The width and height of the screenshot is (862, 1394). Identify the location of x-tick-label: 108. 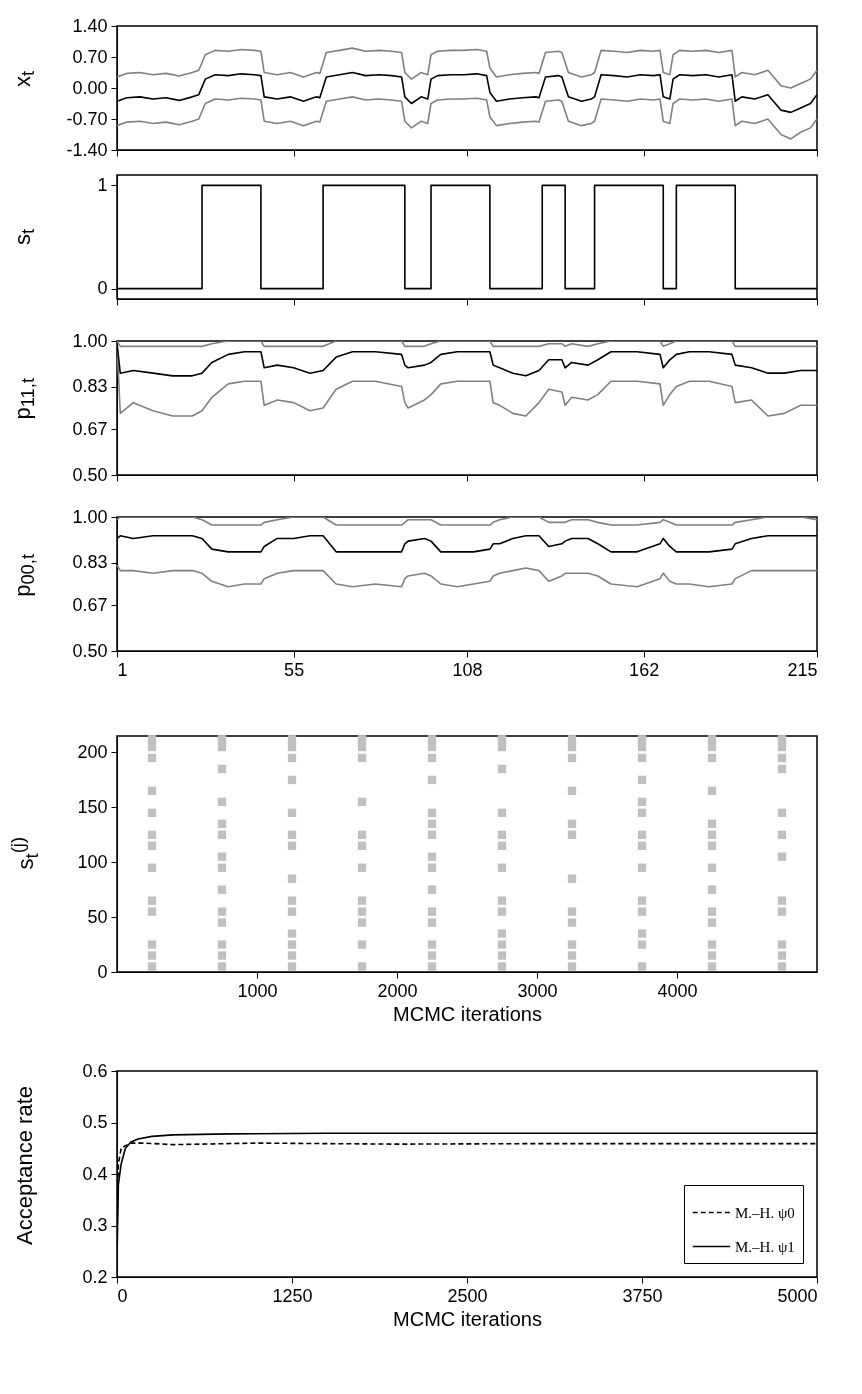
(467, 669).